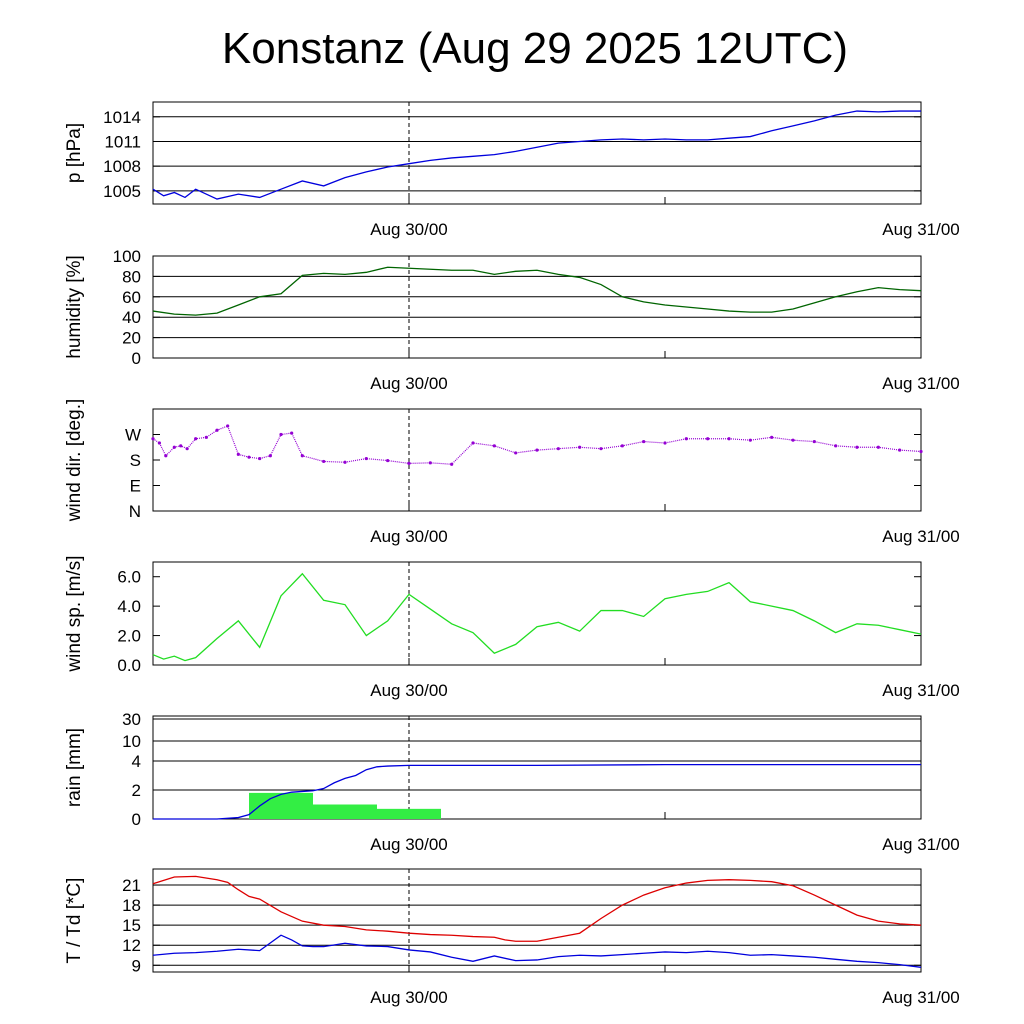 This screenshot has height=1024, width=1024. I want to click on pressure-frame, so click(537, 153).